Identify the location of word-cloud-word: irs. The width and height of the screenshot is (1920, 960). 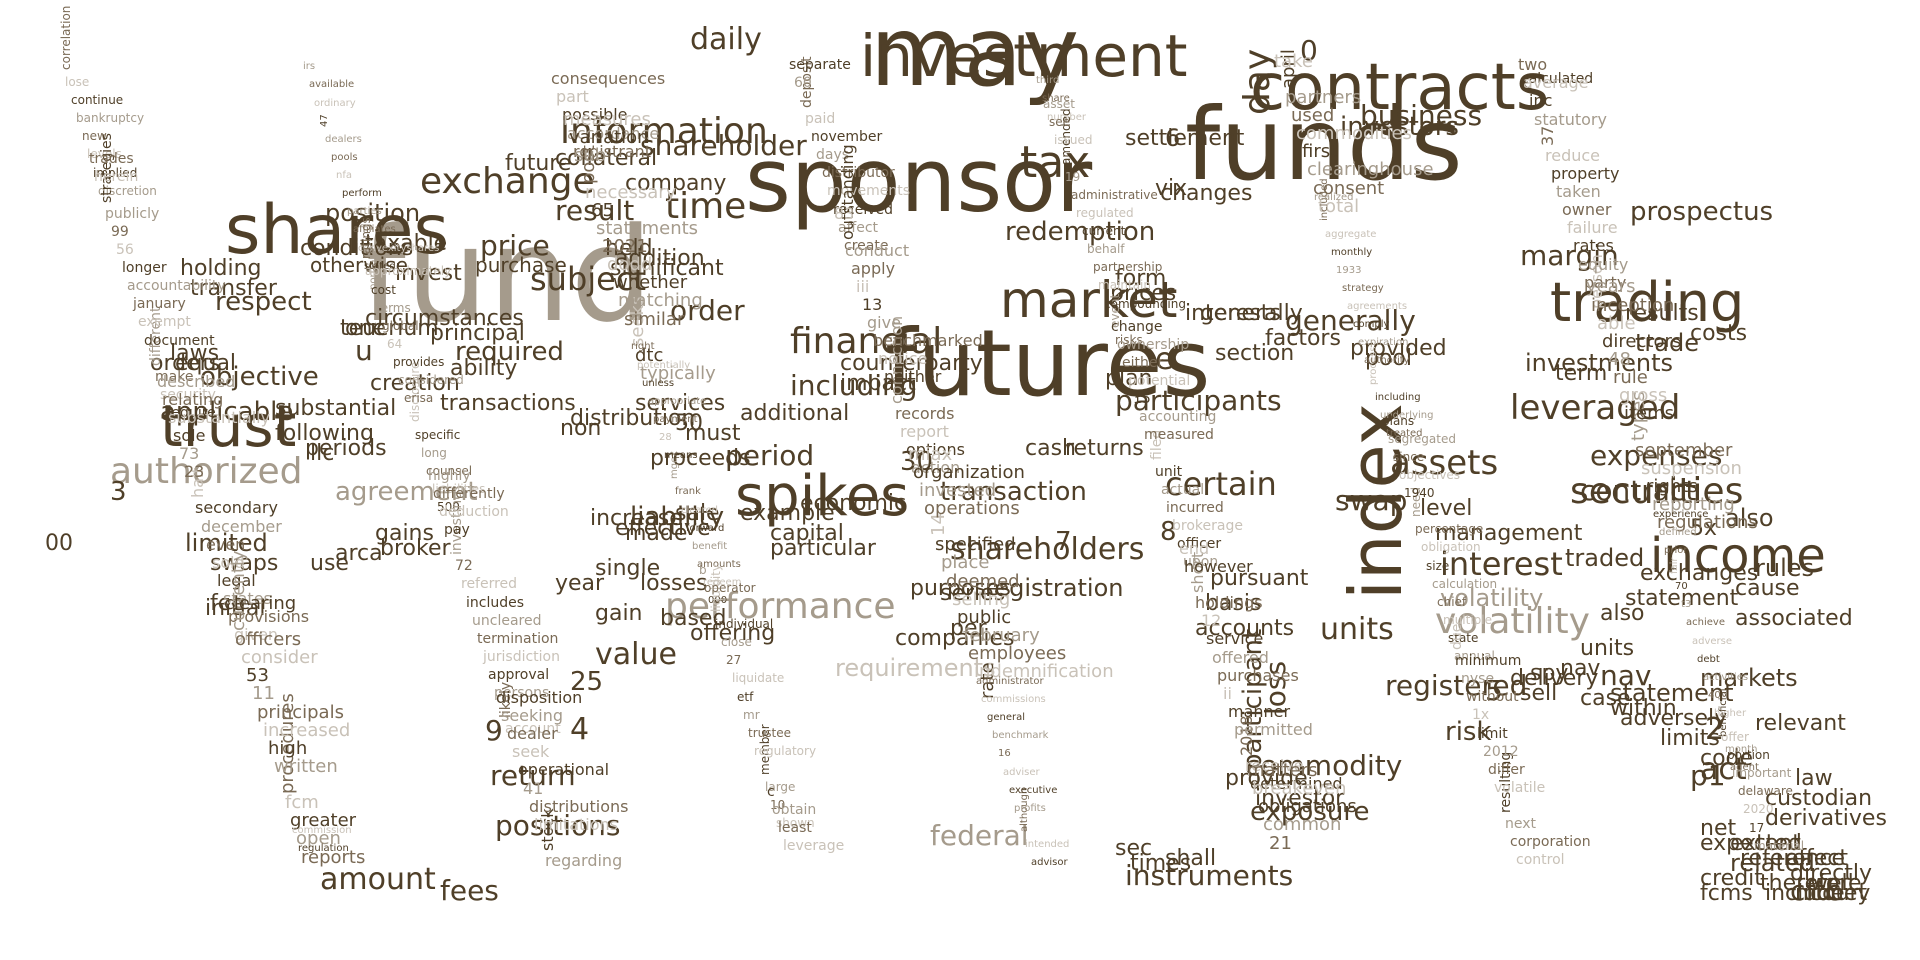
(309, 66).